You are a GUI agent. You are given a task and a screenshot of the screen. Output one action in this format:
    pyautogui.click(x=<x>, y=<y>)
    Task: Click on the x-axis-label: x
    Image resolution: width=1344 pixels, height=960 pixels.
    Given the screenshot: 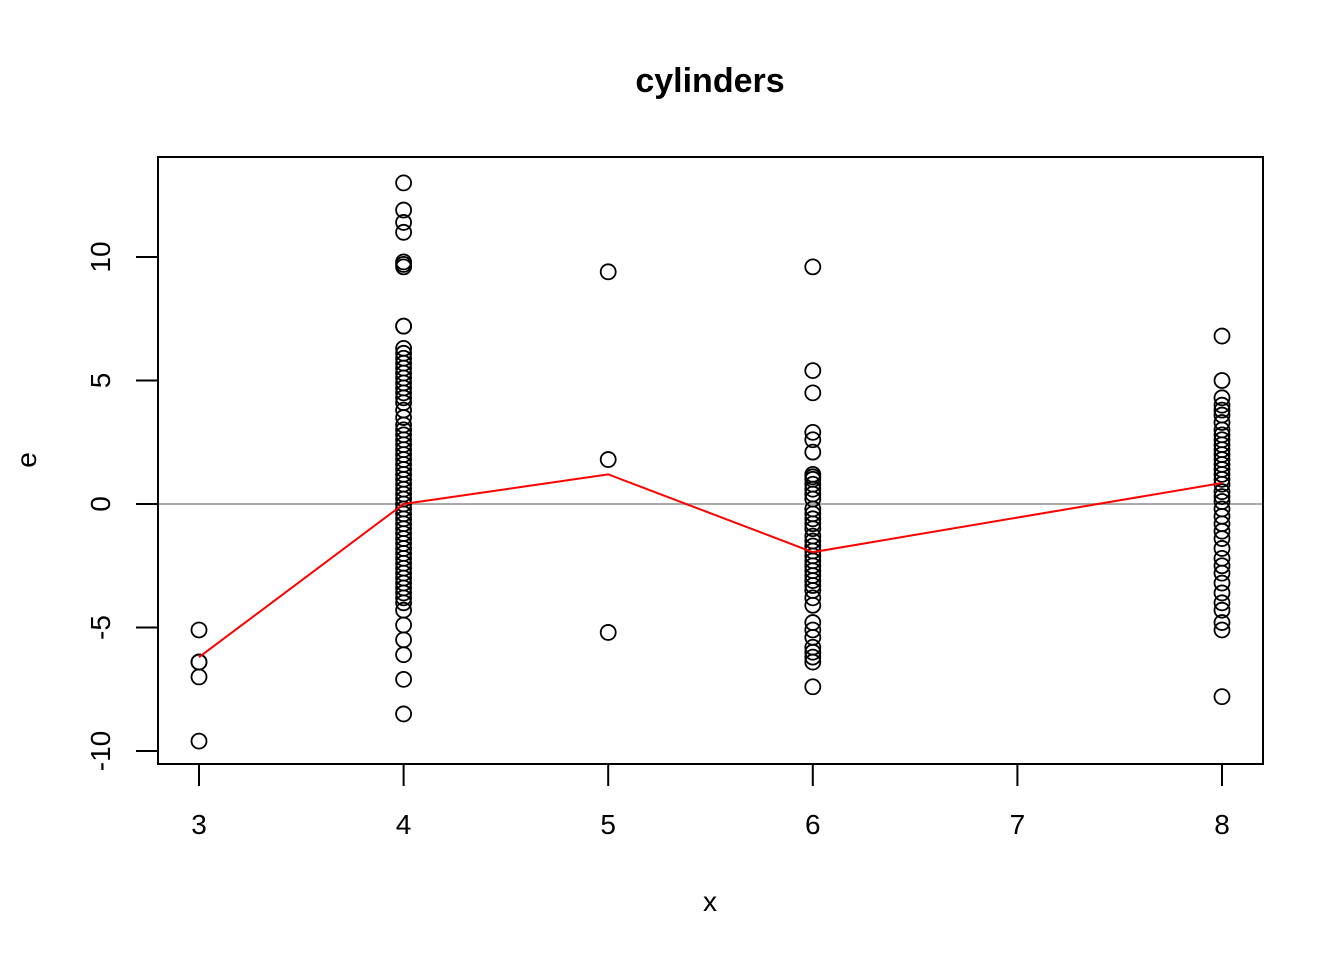 What is the action you would take?
    pyautogui.click(x=710, y=901)
    